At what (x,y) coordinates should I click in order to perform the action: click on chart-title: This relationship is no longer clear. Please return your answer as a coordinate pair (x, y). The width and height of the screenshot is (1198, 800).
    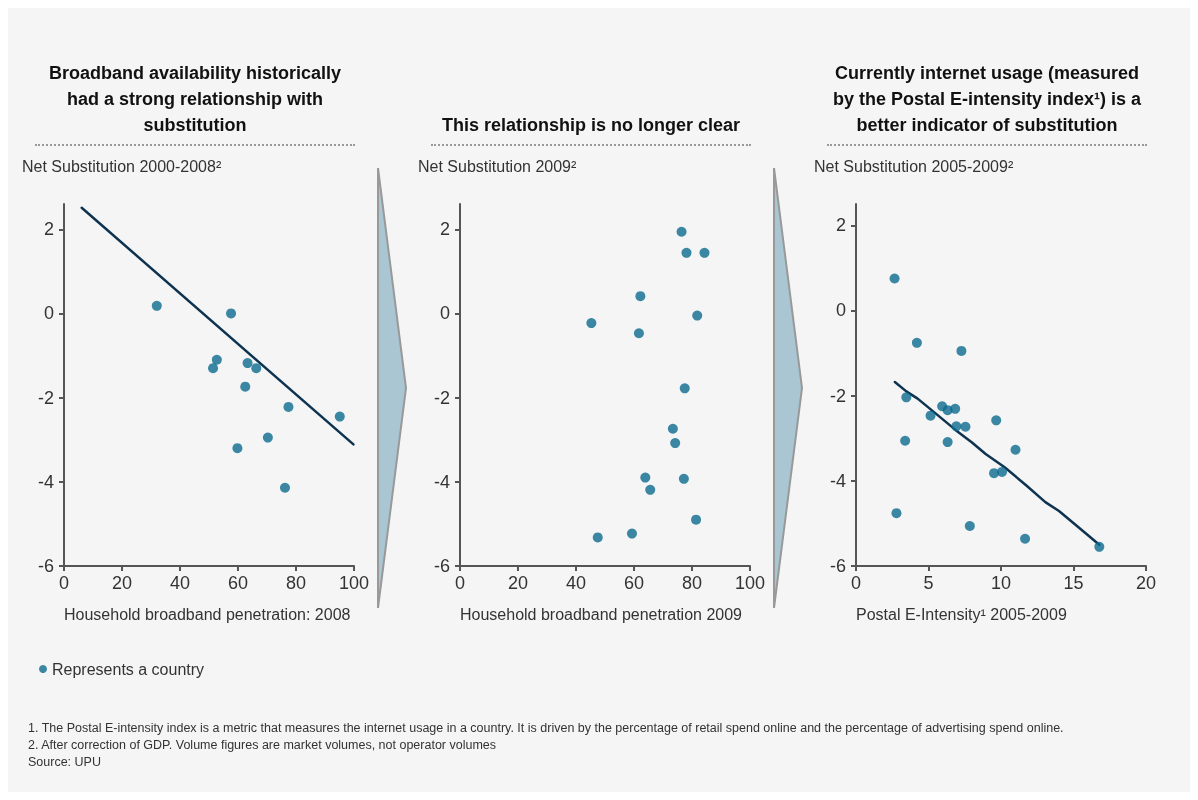
    Looking at the image, I should click on (591, 129).